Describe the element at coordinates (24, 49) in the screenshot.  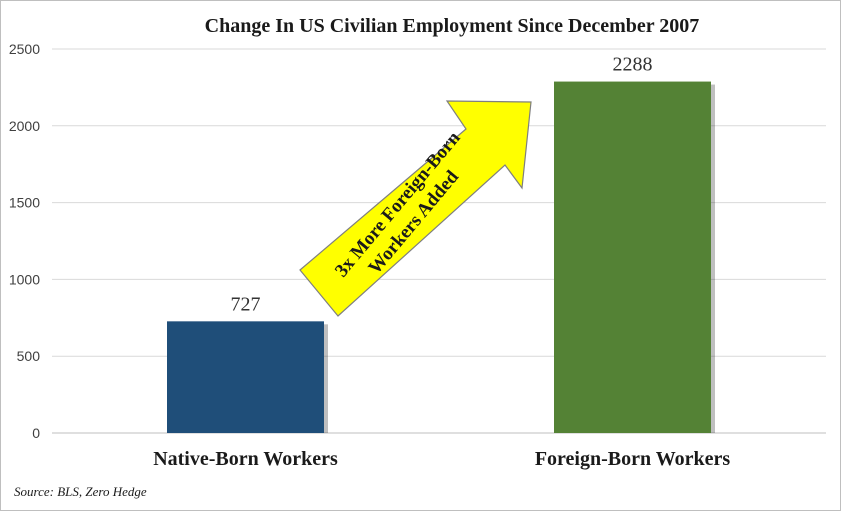
I see `y-tick-label: 2500` at that location.